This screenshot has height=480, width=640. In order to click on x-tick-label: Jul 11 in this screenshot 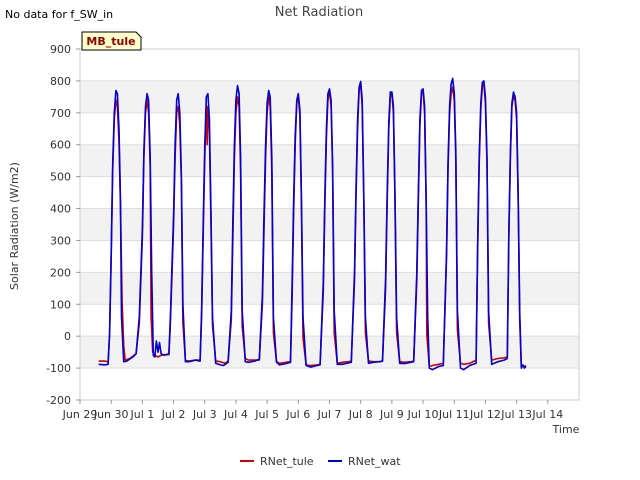, I will do `click(454, 414)`.